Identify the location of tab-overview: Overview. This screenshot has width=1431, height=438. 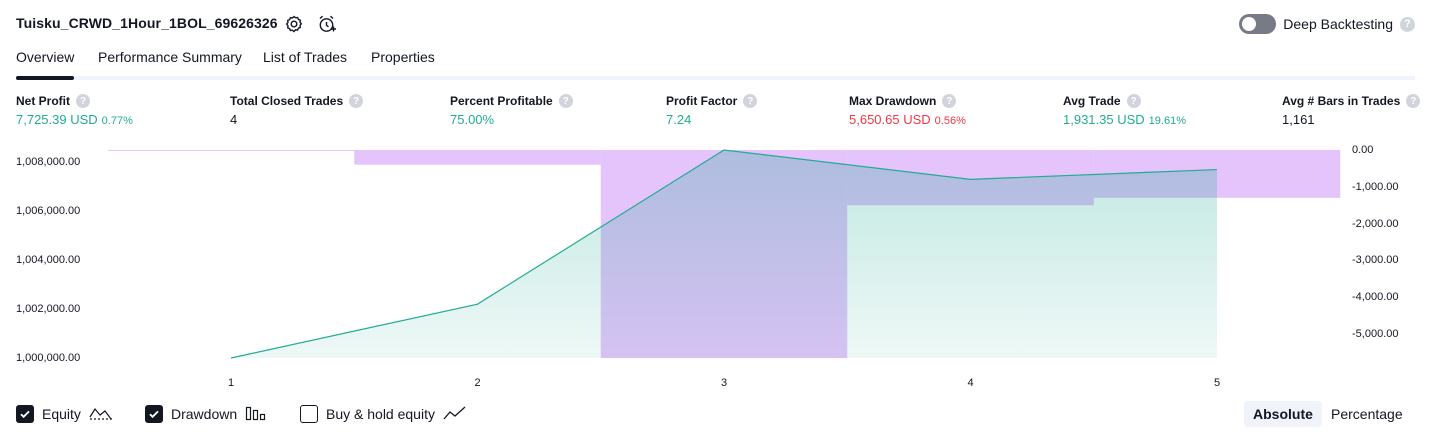
(45, 64).